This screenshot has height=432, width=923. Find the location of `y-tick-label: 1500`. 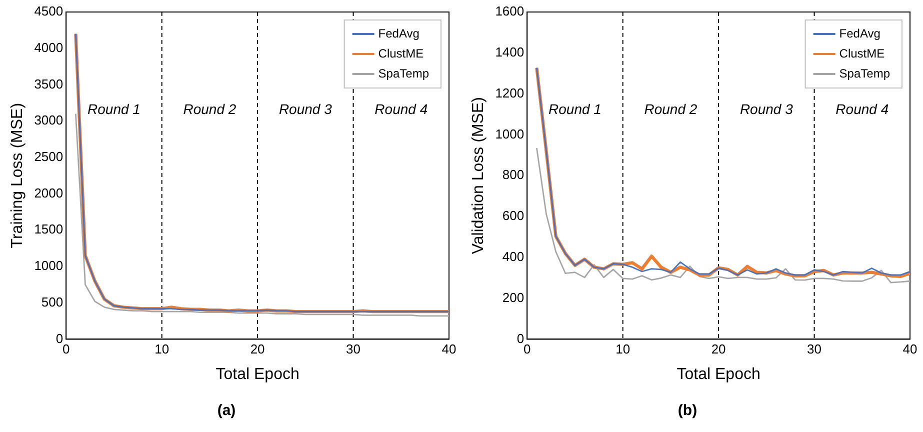

y-tick-label: 1500 is located at coordinates (49, 229).